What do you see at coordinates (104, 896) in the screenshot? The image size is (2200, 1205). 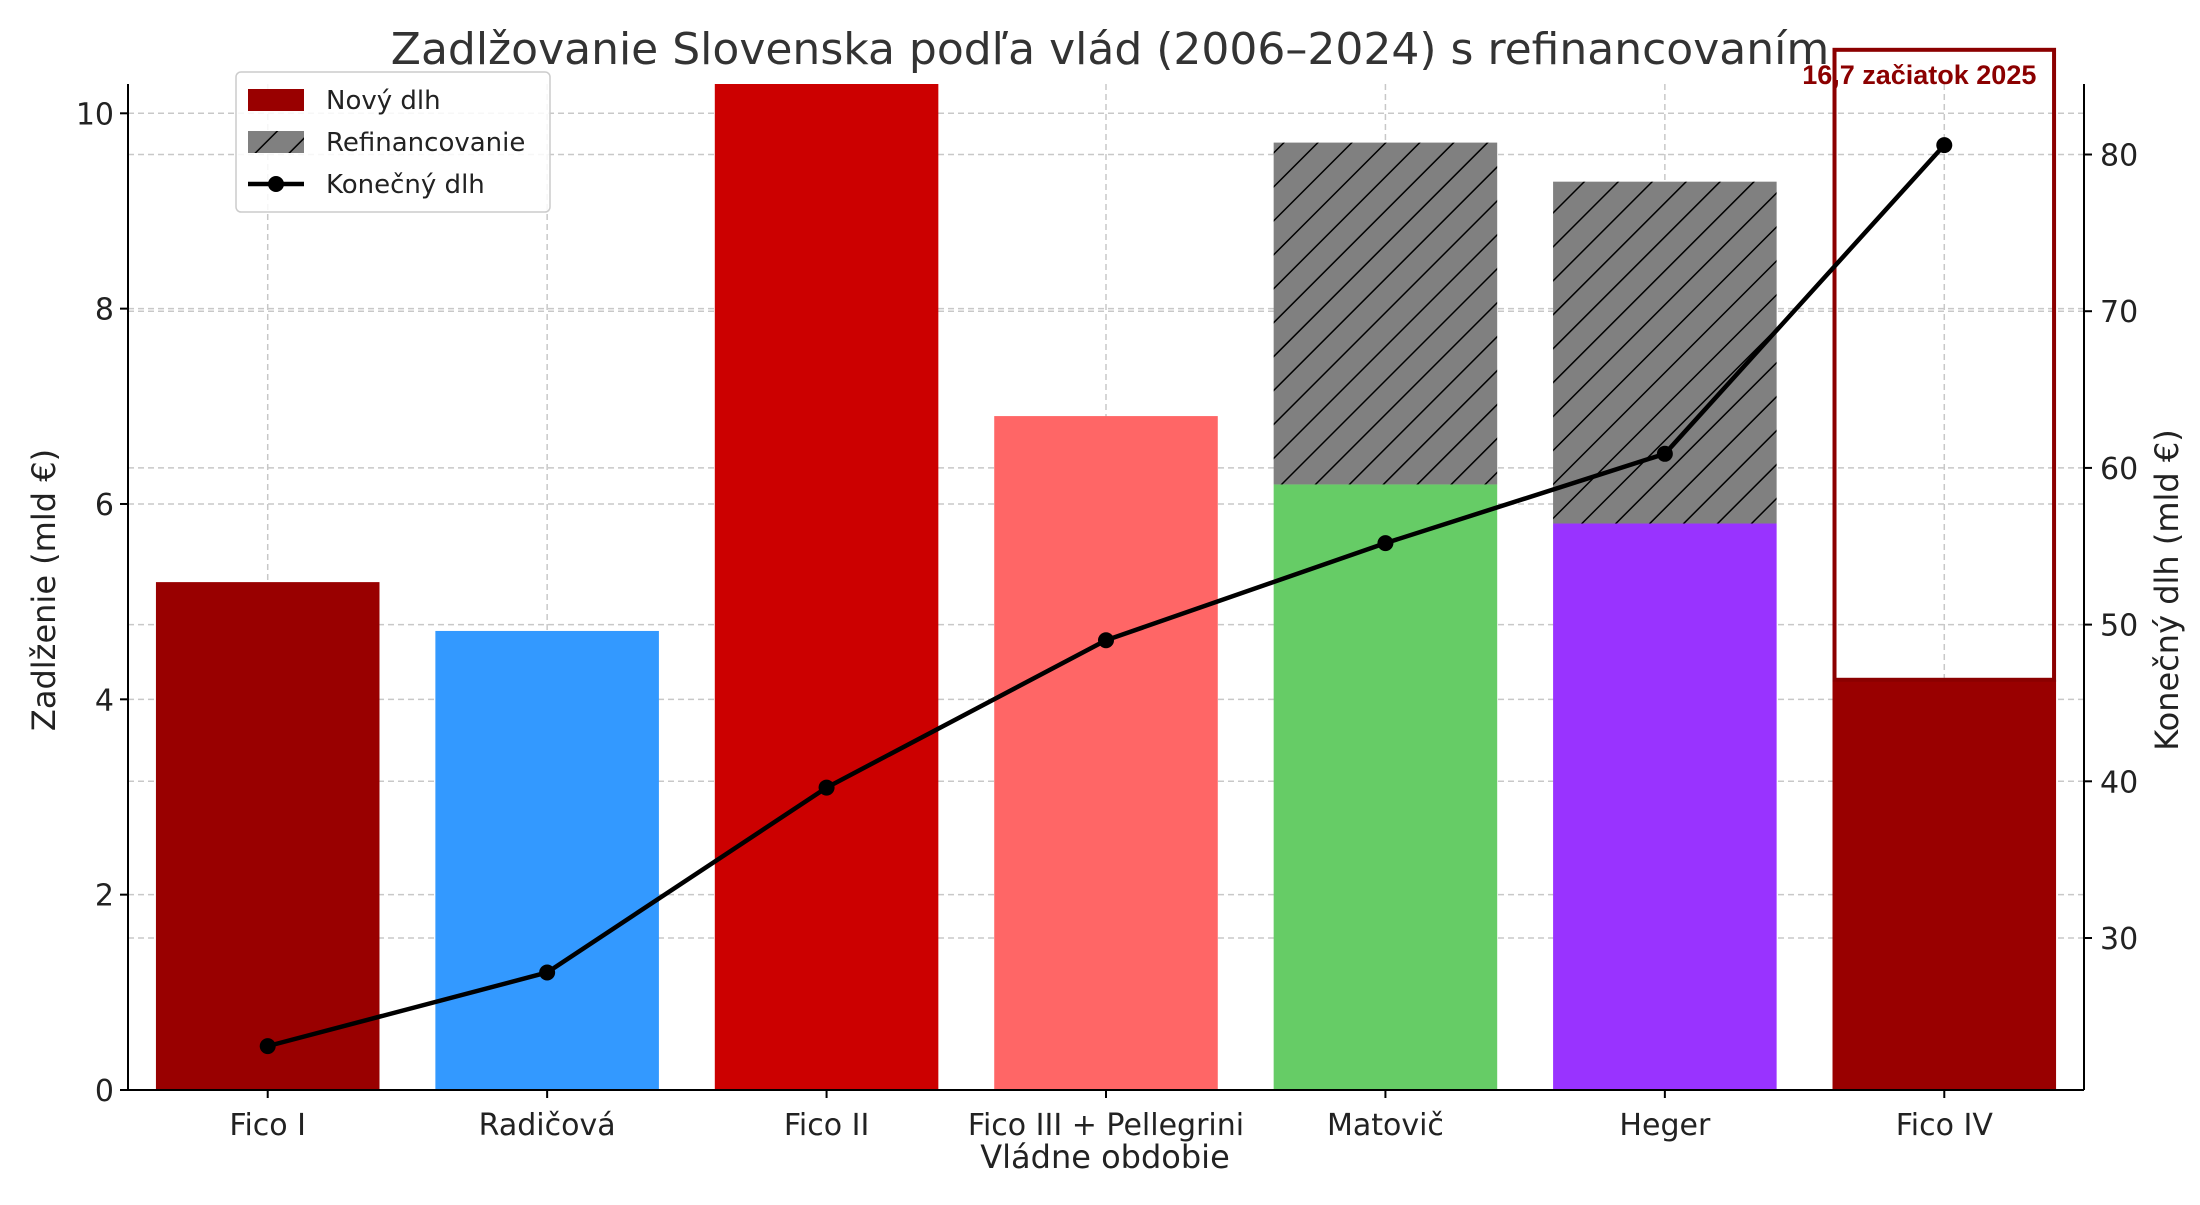 I see `y-tick-label: 2` at bounding box center [104, 896].